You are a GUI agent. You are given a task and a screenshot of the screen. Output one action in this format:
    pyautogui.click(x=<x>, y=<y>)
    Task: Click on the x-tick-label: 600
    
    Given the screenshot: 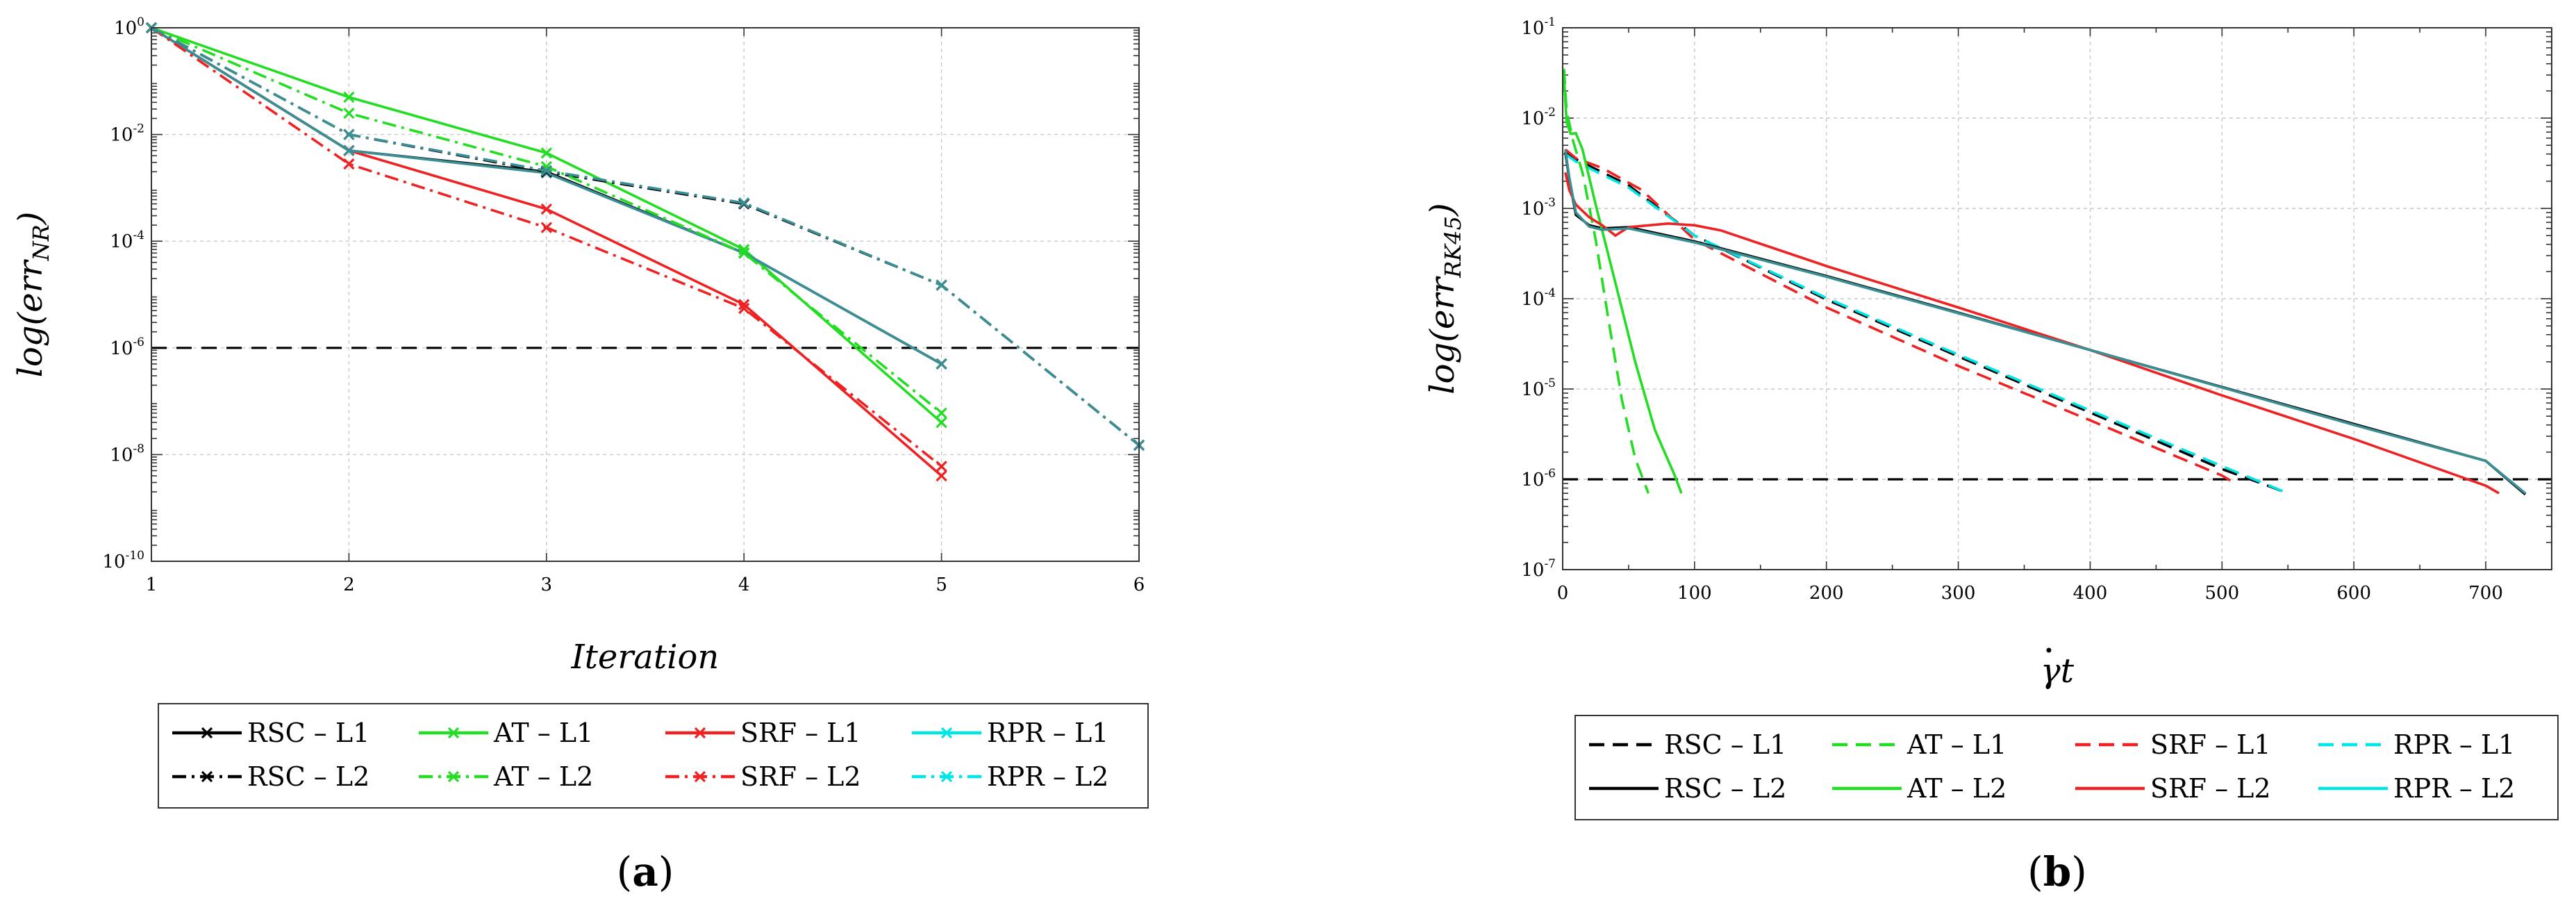 What is the action you would take?
    pyautogui.click(x=2353, y=593)
    